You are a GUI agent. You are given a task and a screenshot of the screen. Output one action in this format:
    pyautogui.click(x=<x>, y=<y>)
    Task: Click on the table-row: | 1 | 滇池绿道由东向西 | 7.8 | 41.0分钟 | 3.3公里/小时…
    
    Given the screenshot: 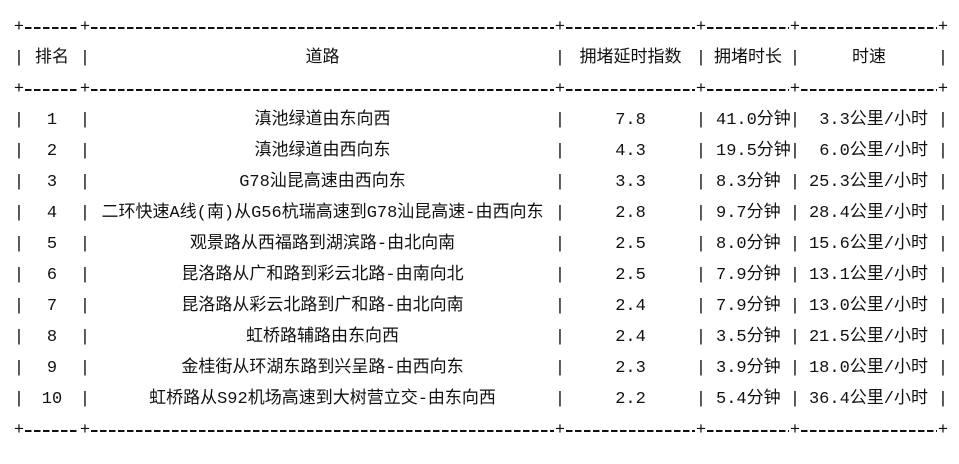 What is the action you would take?
    pyautogui.click(x=486, y=120)
    